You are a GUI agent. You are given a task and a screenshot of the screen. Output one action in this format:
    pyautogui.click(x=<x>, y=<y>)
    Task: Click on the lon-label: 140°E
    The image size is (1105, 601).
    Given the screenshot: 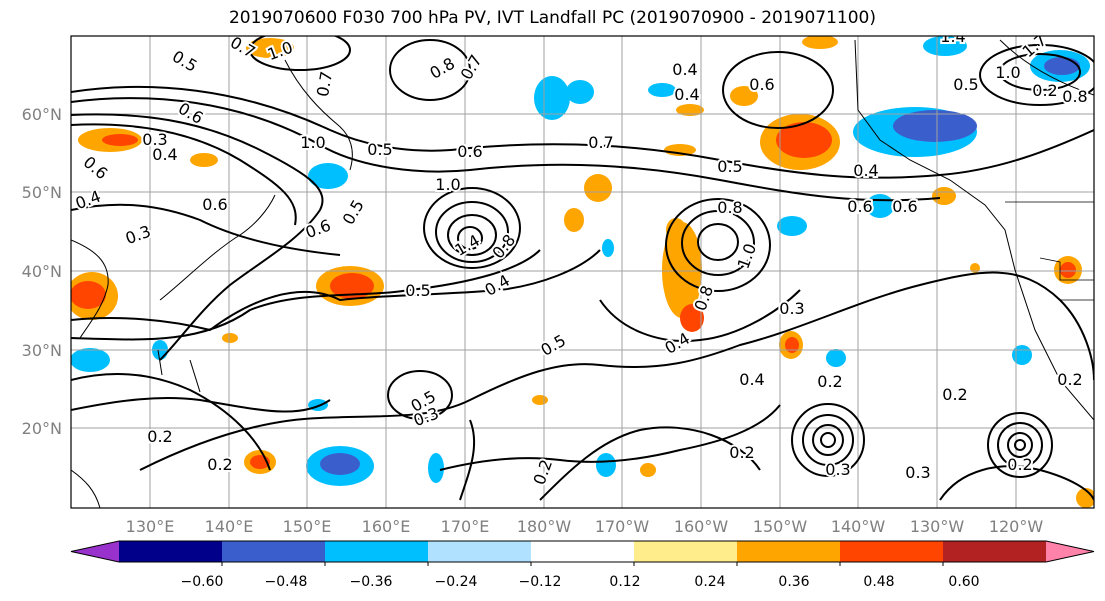 What is the action you would take?
    pyautogui.click(x=229, y=526)
    